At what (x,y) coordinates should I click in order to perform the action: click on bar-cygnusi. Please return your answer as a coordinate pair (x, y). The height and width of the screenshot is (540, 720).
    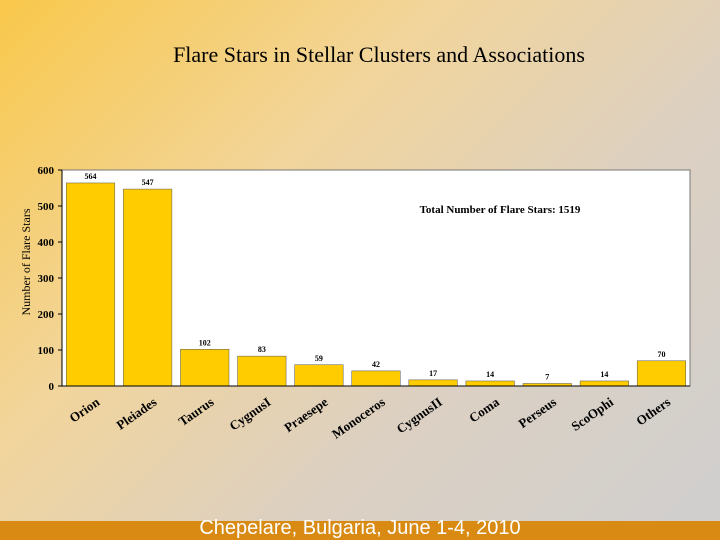
    Looking at the image, I should click on (262, 371).